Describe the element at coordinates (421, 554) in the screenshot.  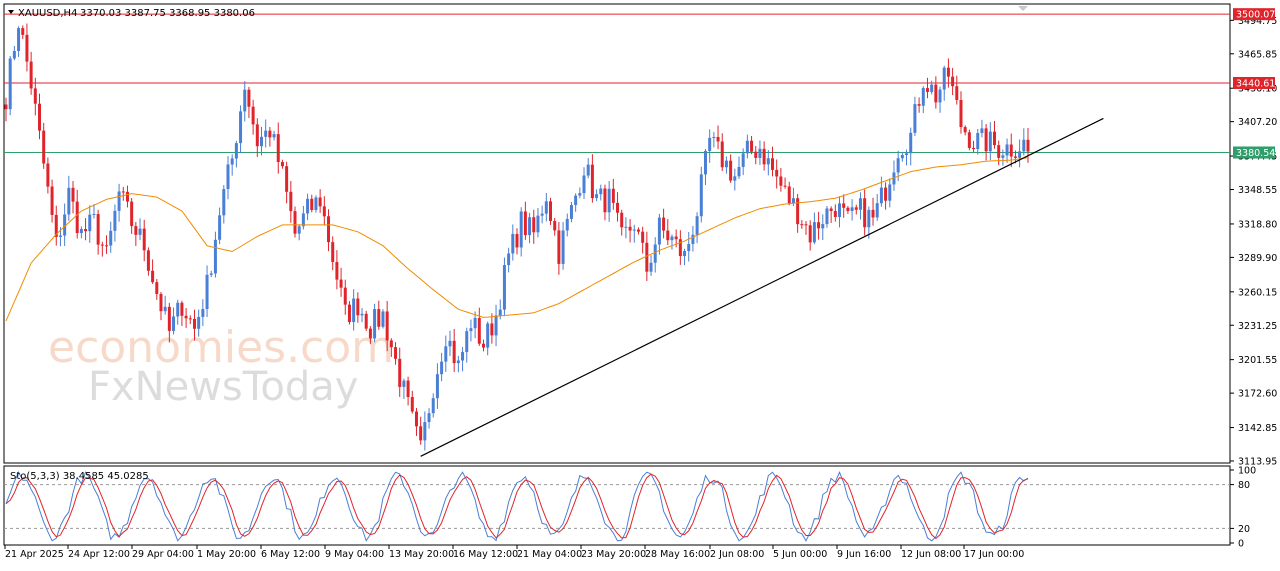
I see `x-tick-label: 13 May 20:00` at that location.